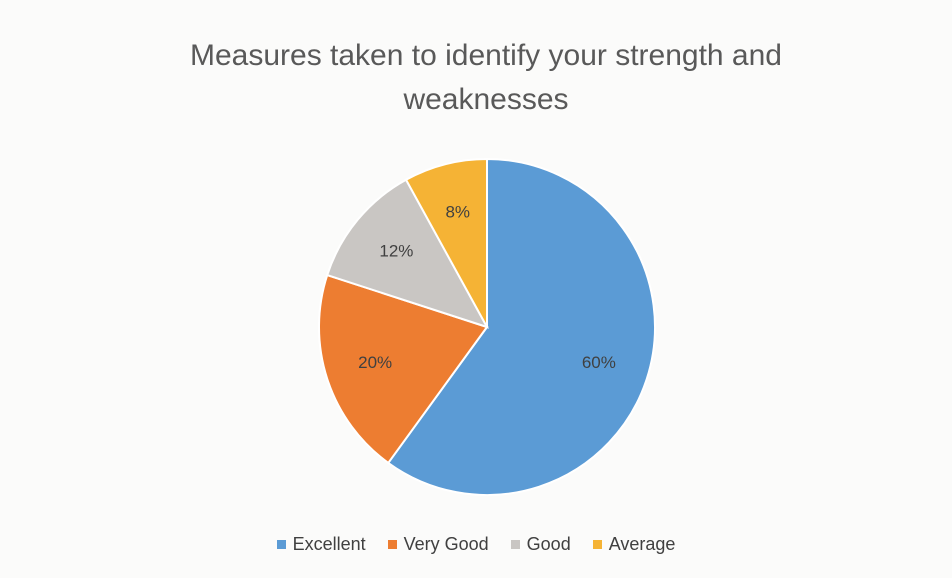 The image size is (952, 578). What do you see at coordinates (599, 362) in the screenshot?
I see `data-label: 60%` at bounding box center [599, 362].